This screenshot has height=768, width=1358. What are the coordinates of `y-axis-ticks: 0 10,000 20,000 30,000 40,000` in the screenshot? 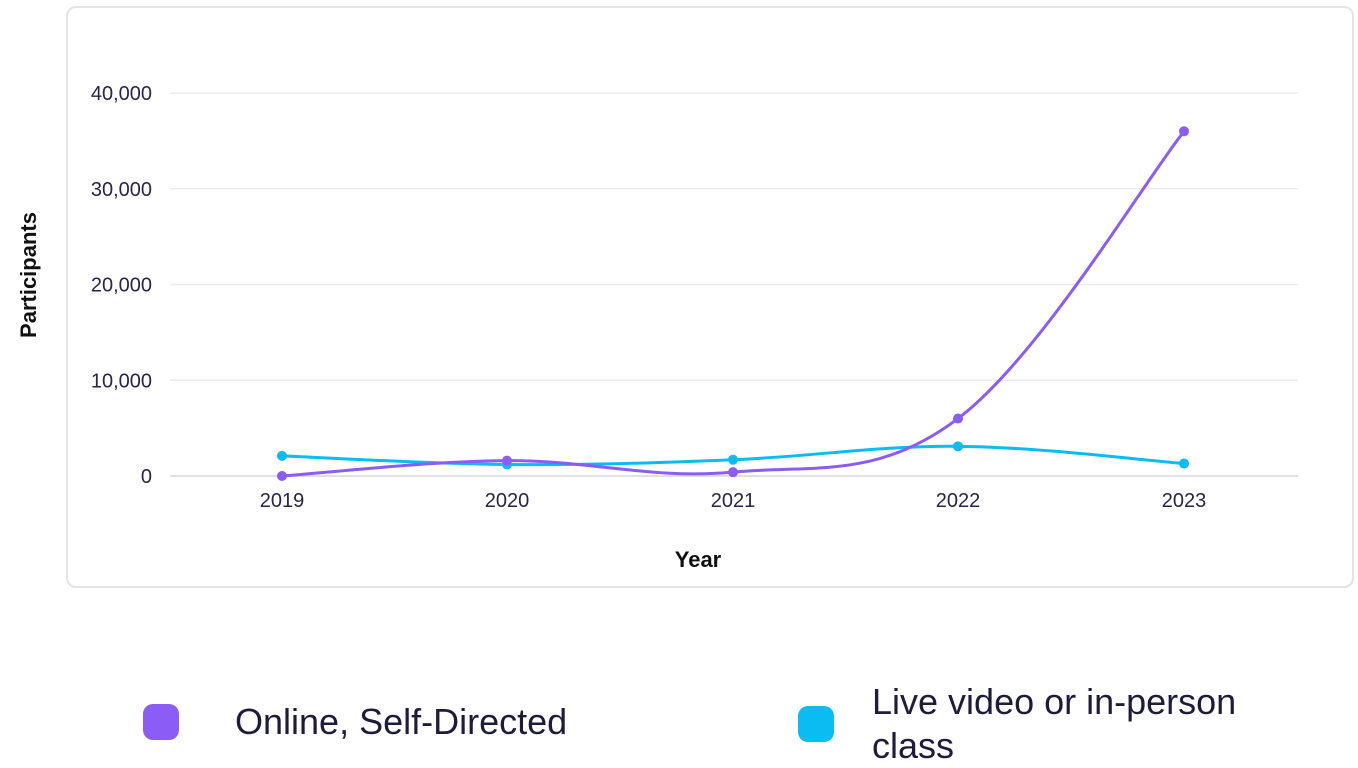 It's located at (121, 285).